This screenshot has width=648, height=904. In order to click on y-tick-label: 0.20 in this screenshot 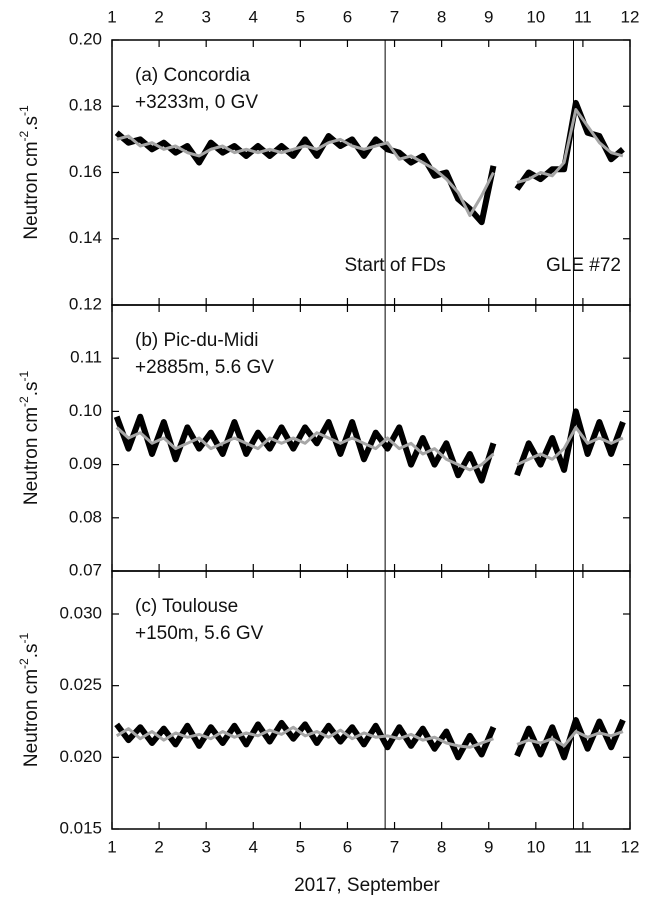, I will do `click(85, 38)`.